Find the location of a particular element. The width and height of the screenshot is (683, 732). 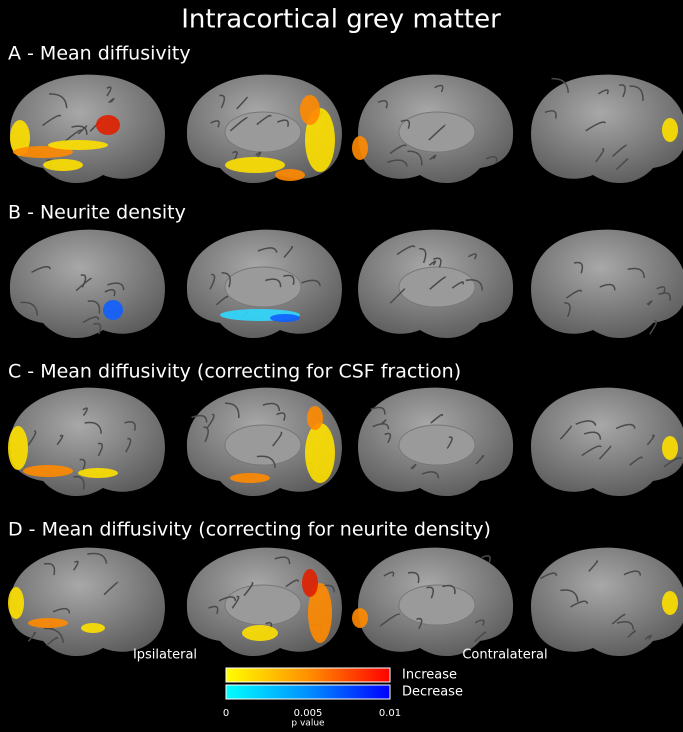

side-label: Ipsilateral is located at coordinates (165, 655).